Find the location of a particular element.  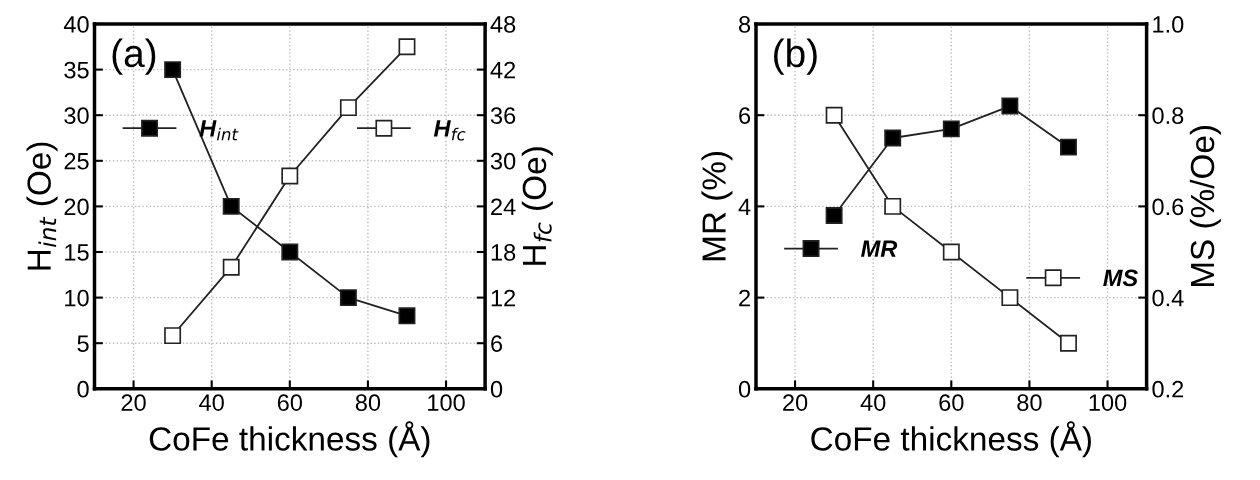

y2-axis-title: H$_{fc}$ (Oe) is located at coordinates (537, 206).